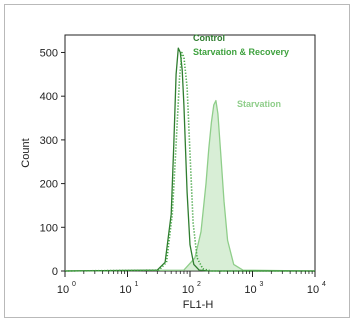  Describe the element at coordinates (209, 38) in the screenshot. I see `series-label: Control` at that location.